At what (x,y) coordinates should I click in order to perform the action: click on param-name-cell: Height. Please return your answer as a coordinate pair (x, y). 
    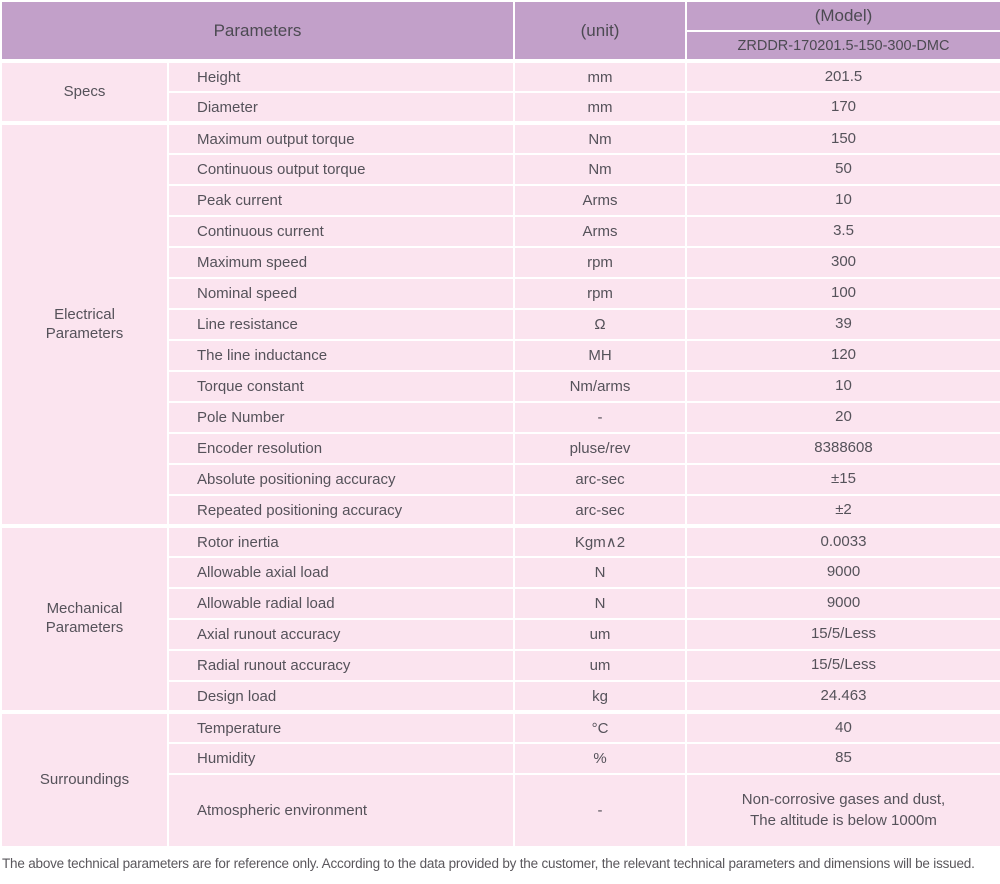
    Looking at the image, I should click on (341, 76).